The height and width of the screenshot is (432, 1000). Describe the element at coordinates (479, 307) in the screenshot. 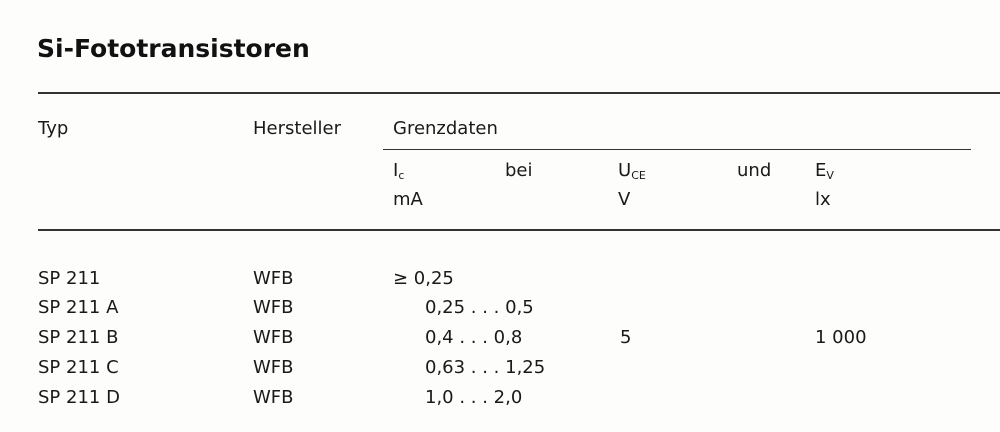

I see `cell-ic: 0,25 . . . 0,5` at that location.